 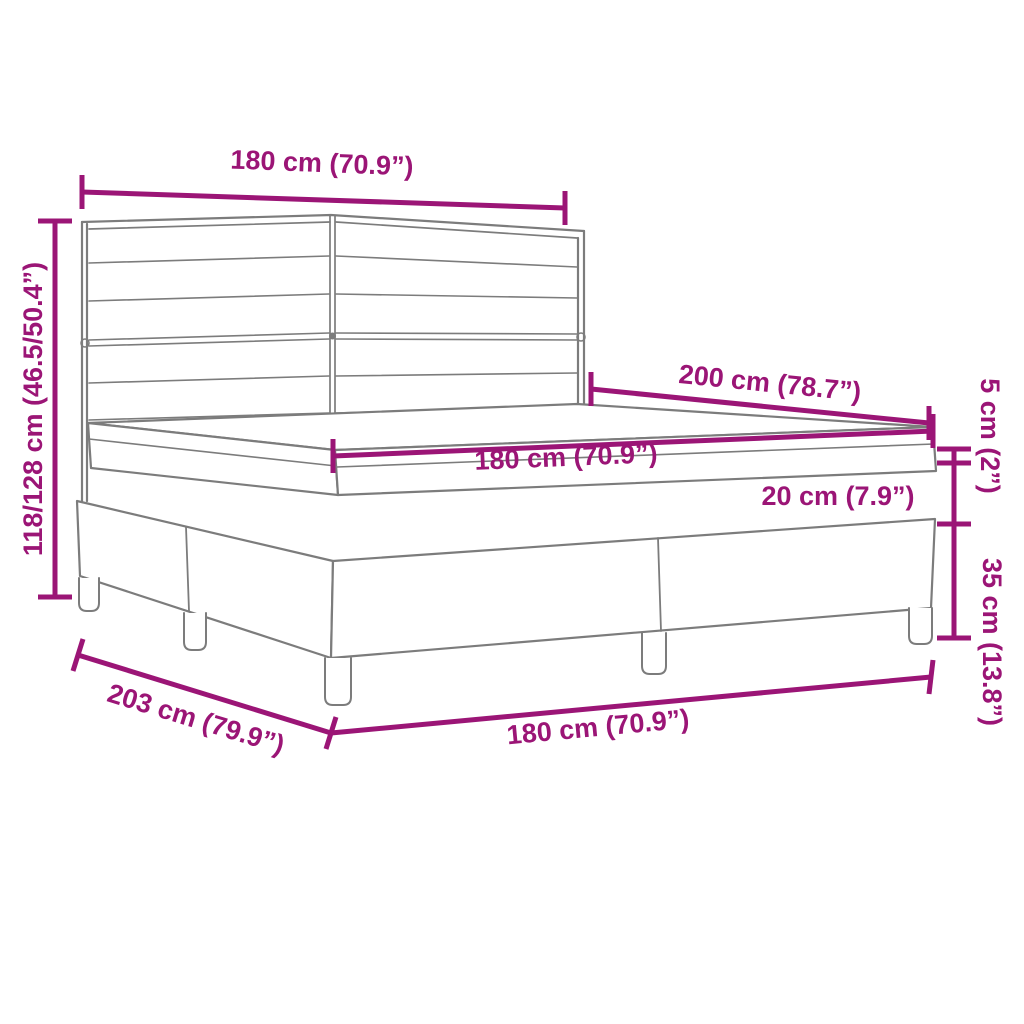 I want to click on box-base, so click(x=506, y=579).